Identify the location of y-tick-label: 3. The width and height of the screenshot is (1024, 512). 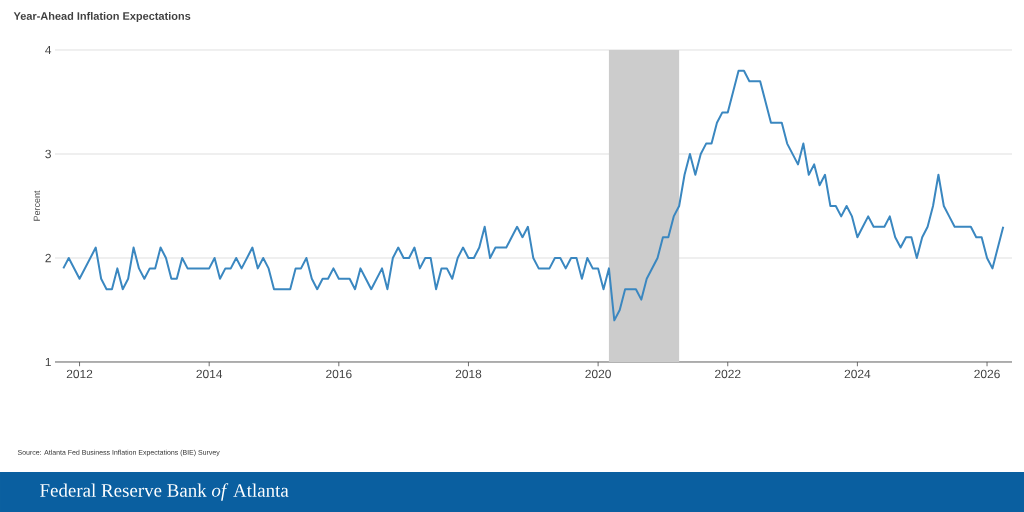
(48, 154).